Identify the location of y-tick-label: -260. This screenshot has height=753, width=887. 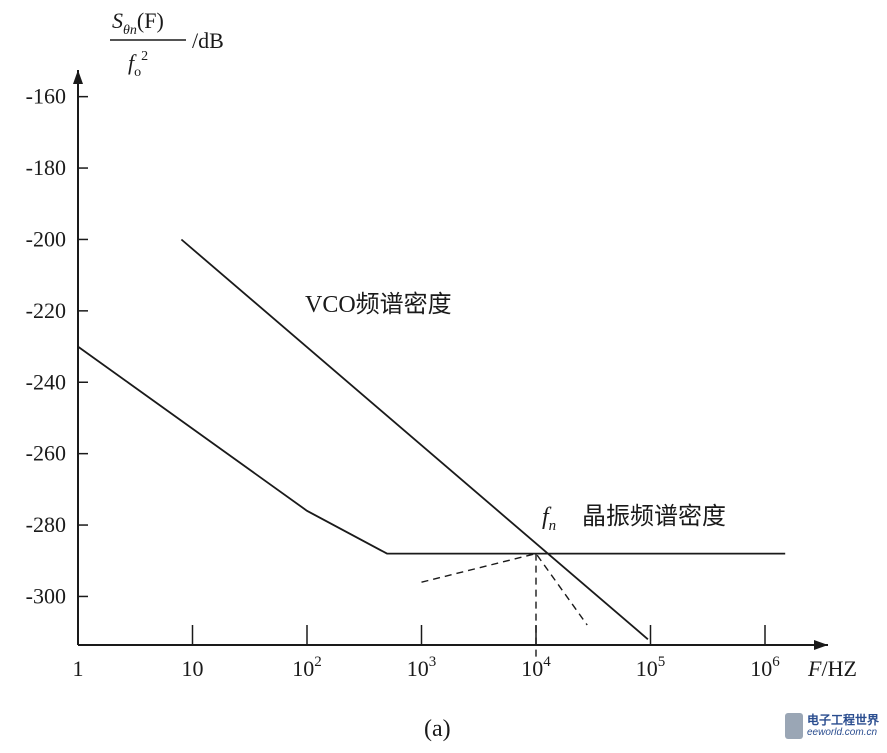
(46, 453).